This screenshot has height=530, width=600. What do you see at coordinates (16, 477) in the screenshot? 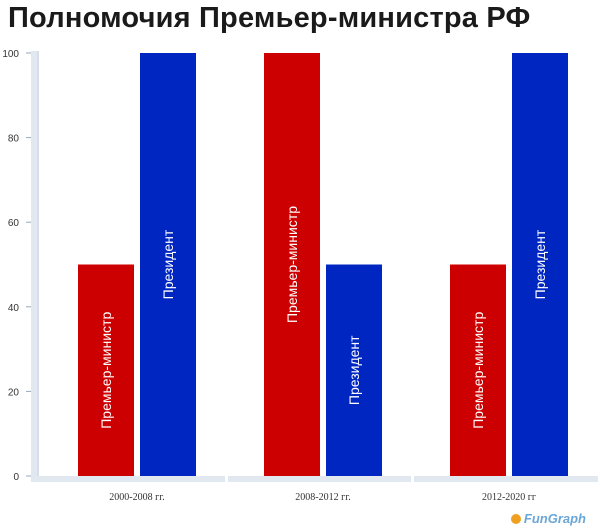
I see `y-tick-label: 0` at bounding box center [16, 477].